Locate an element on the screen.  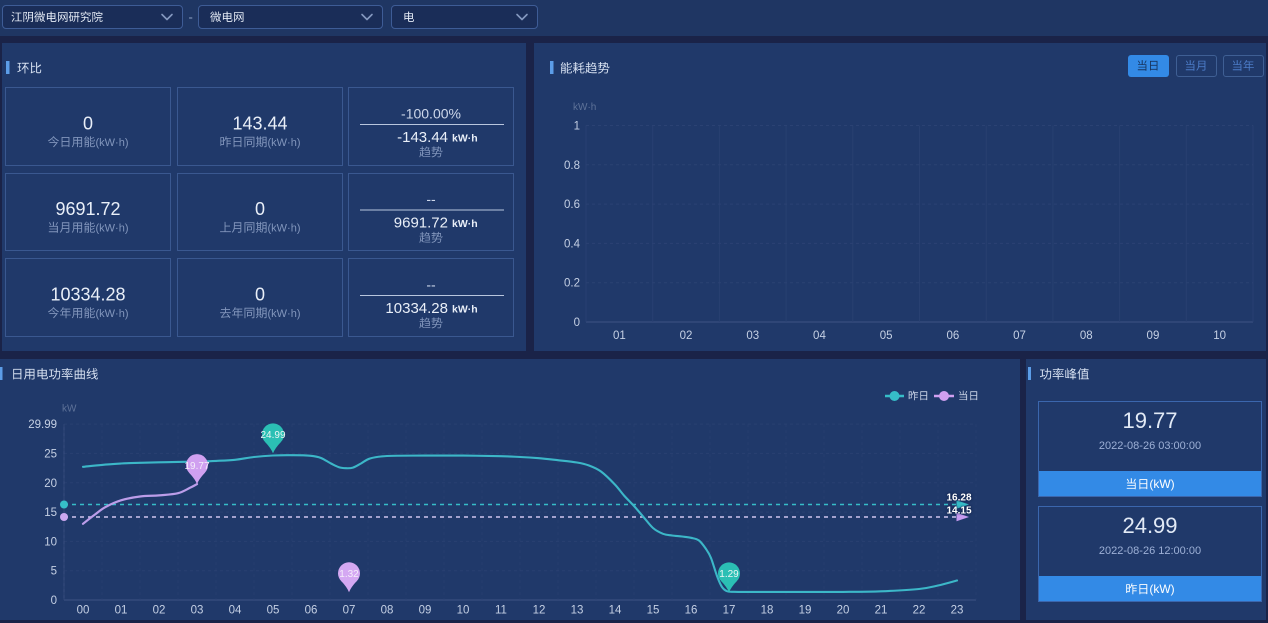
svg-text: 1 is located at coordinates (577, 127).